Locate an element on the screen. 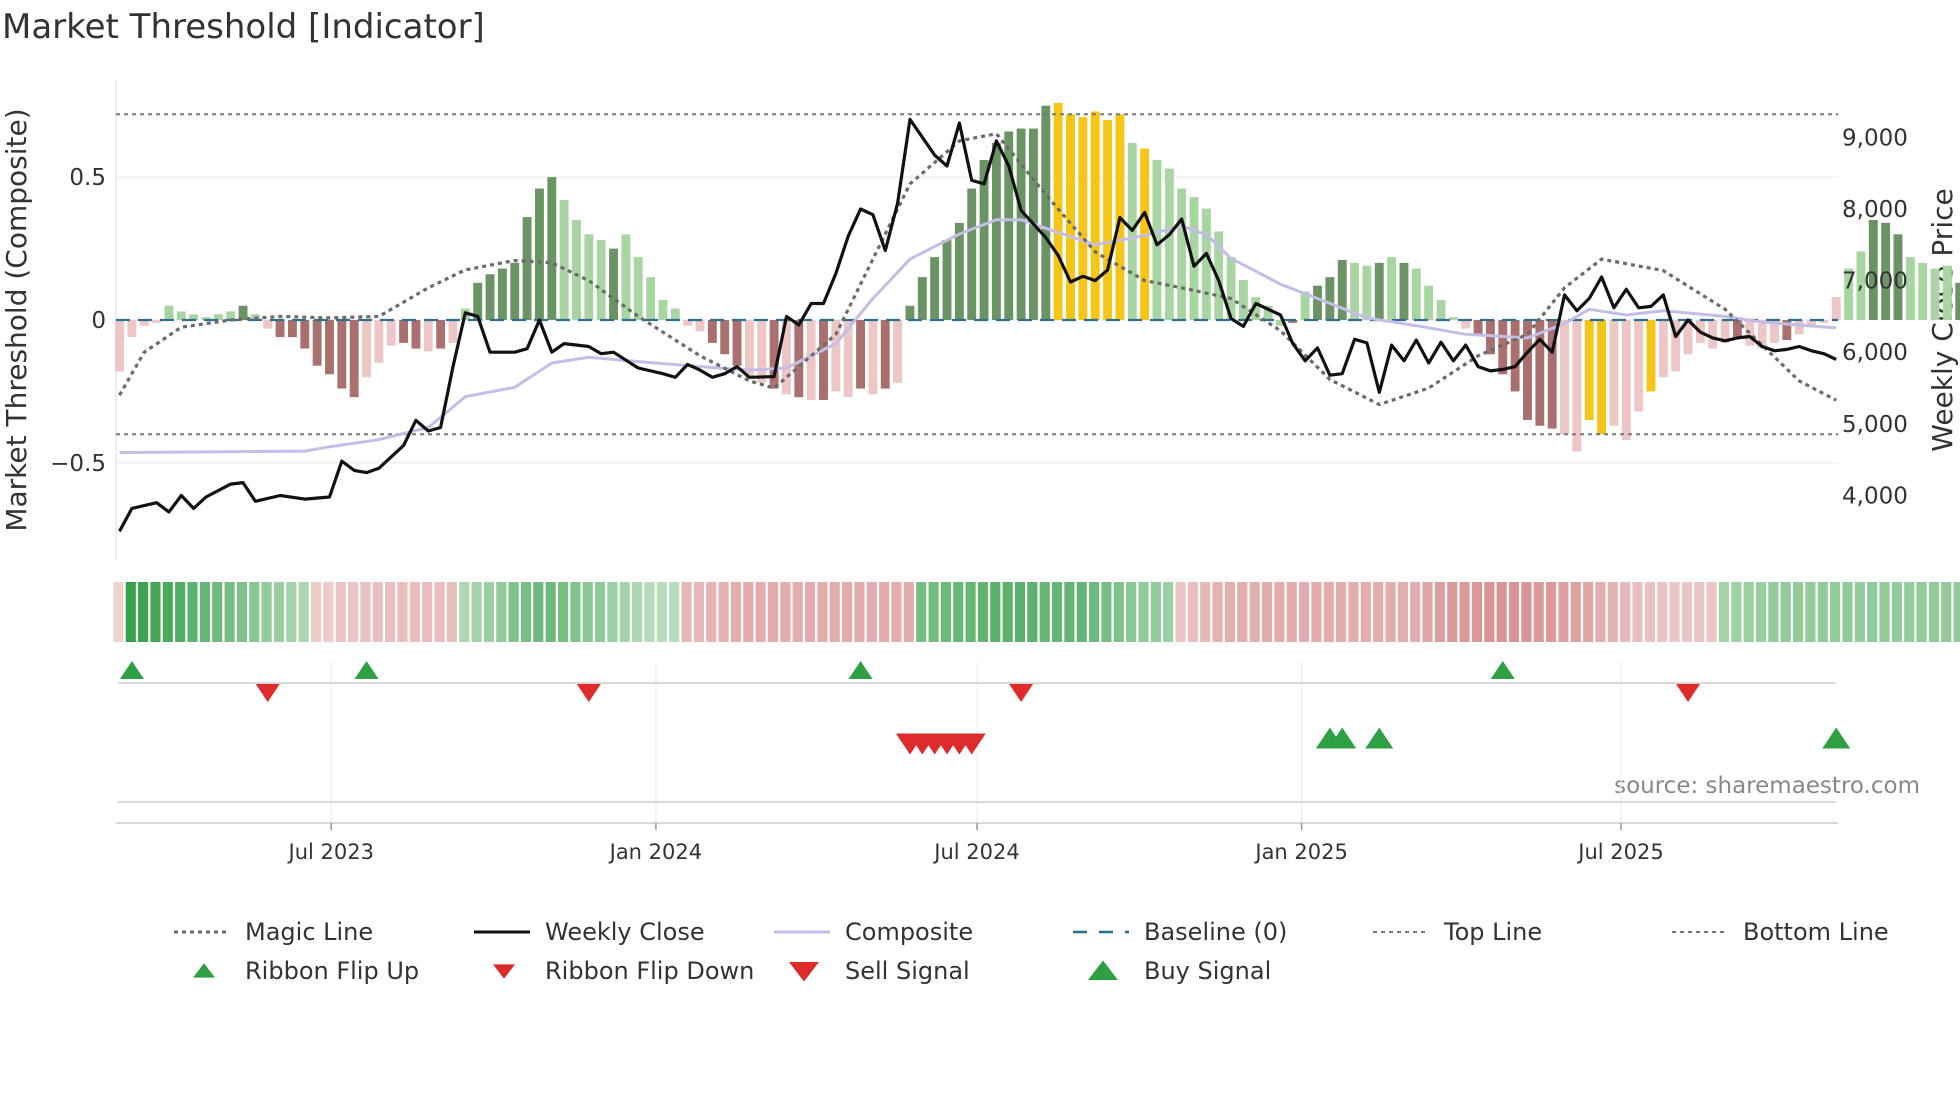 This screenshot has height=1102, width=1960. legend-label: Ribbon Flip Up is located at coordinates (332, 971).